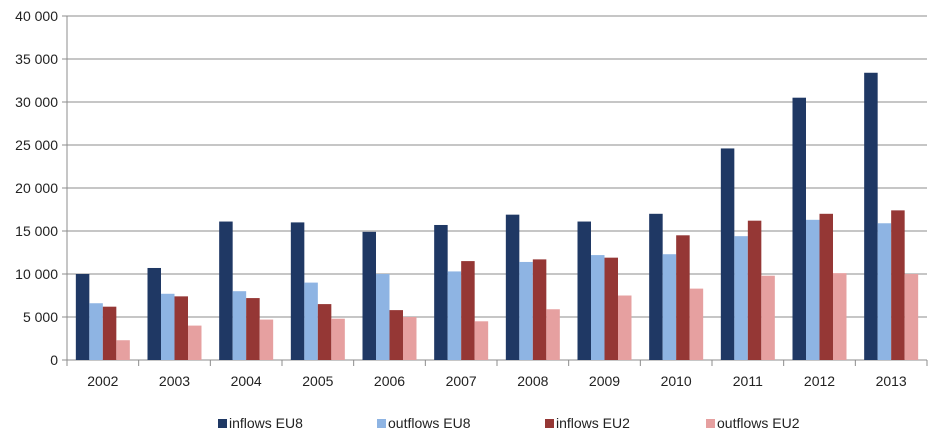 The width and height of the screenshot is (929, 445). What do you see at coordinates (195, 342) in the screenshot?
I see `bar-outflows-eu2-2003` at bounding box center [195, 342].